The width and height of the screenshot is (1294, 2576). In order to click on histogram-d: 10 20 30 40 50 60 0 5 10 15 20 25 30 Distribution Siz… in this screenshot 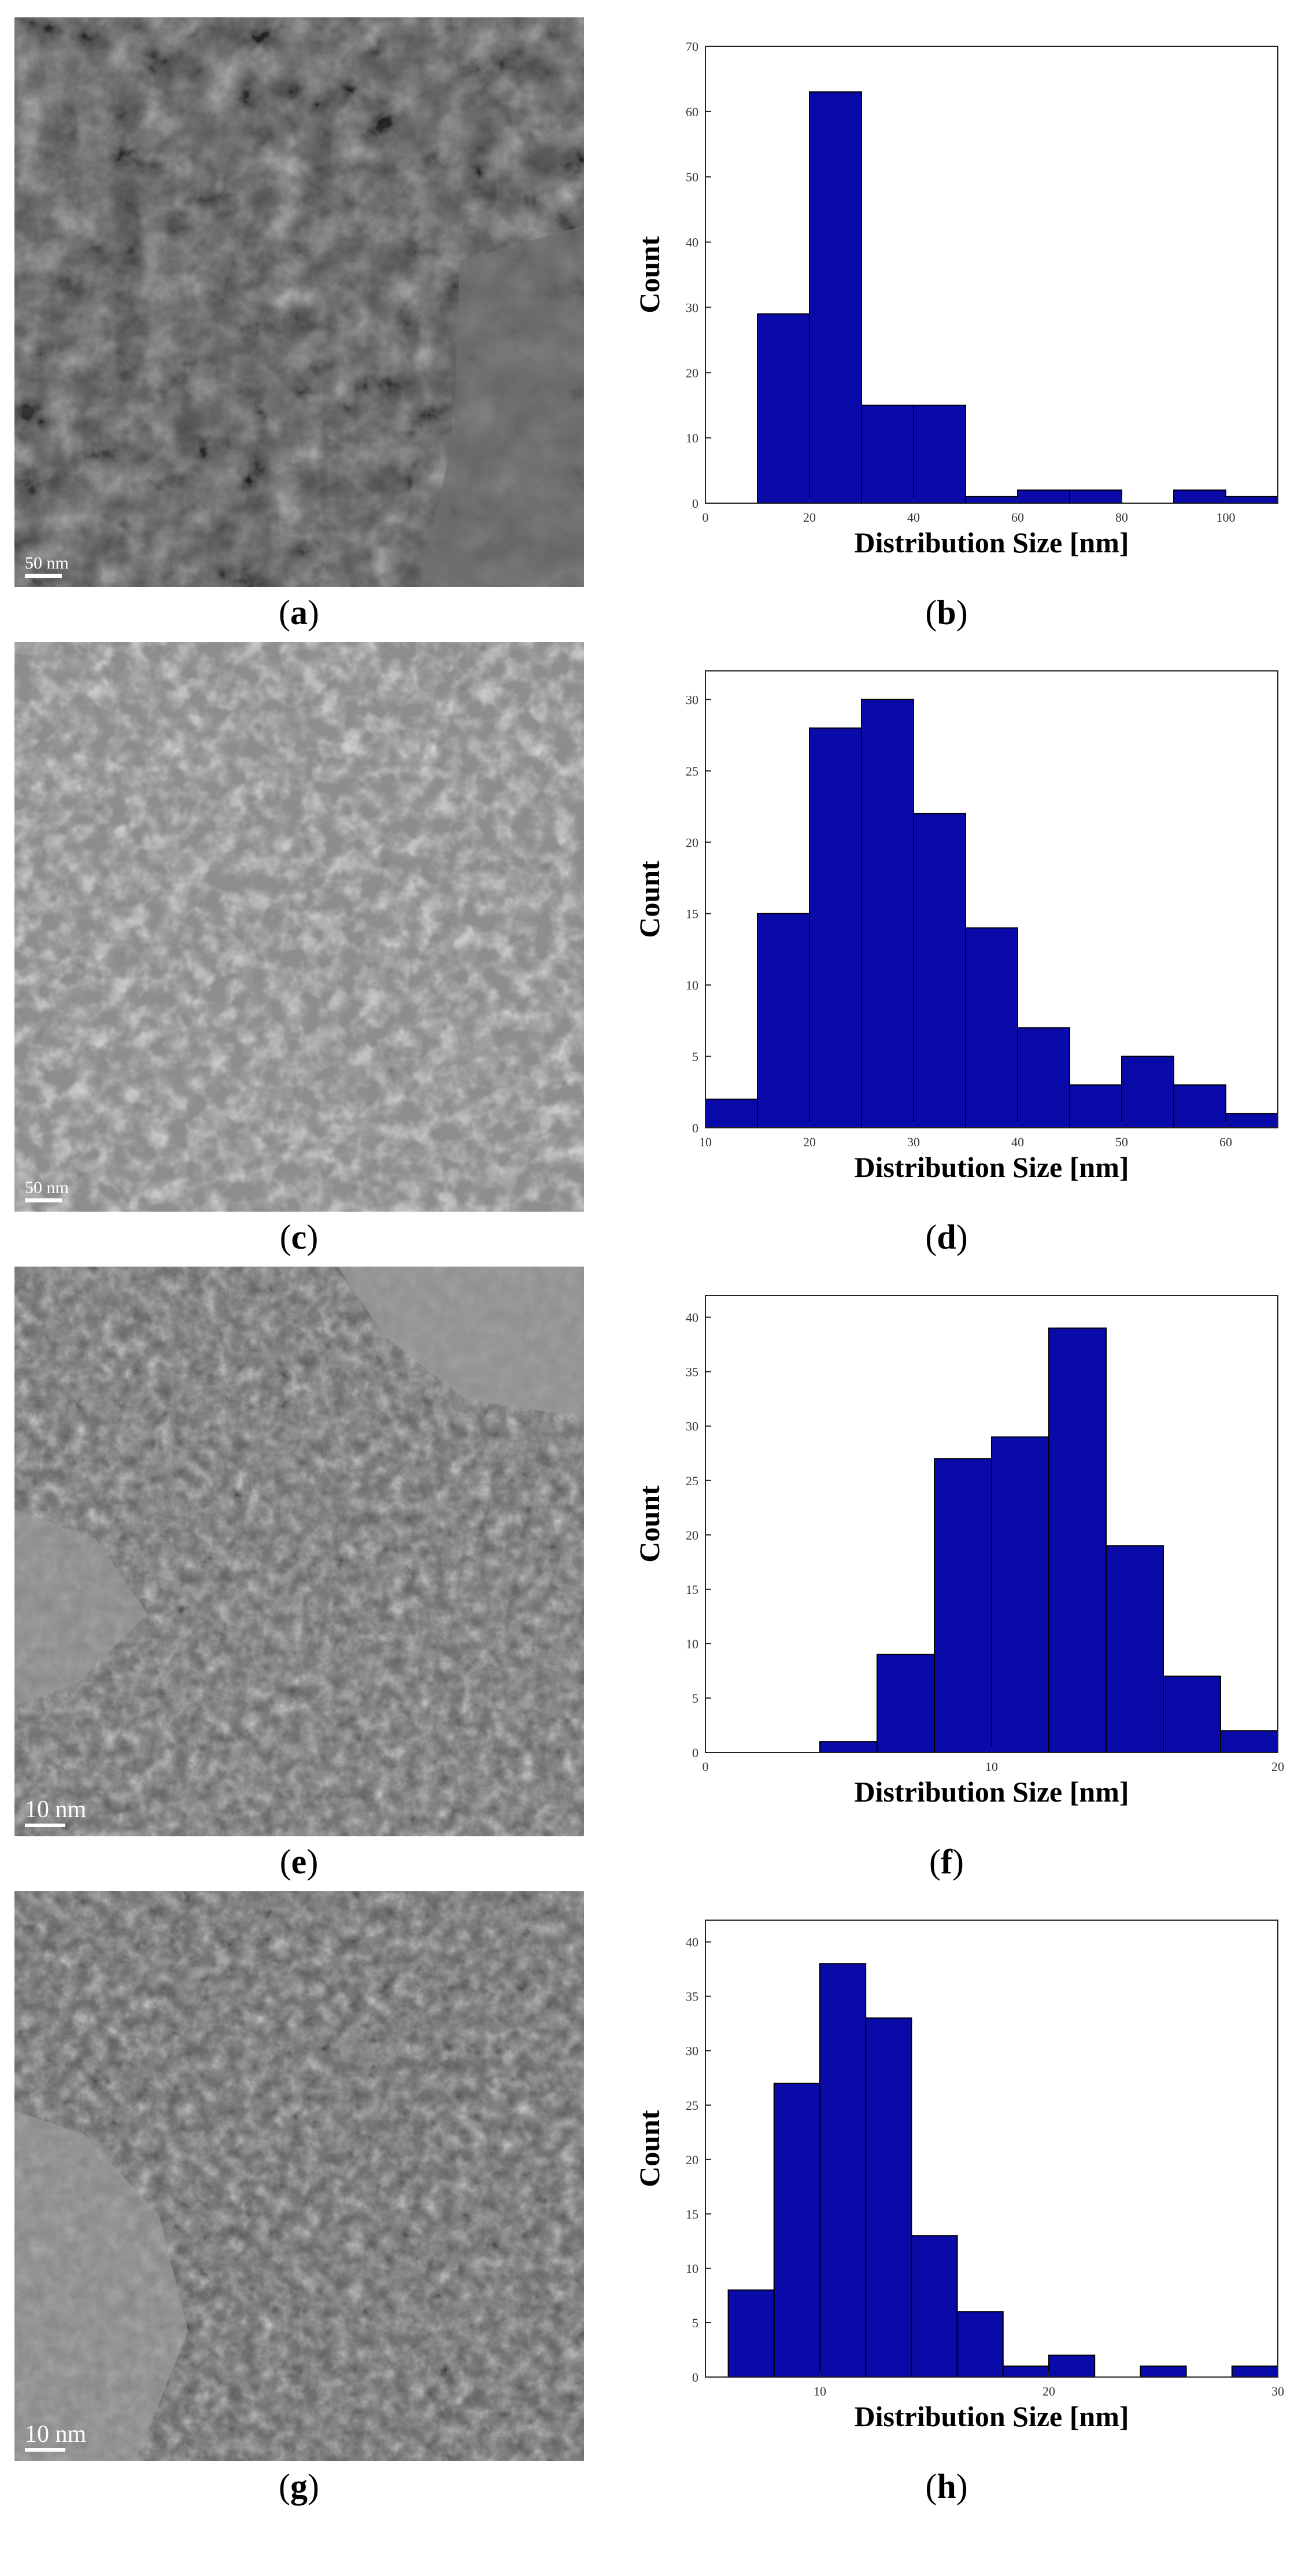, I will do `click(954, 921)`.